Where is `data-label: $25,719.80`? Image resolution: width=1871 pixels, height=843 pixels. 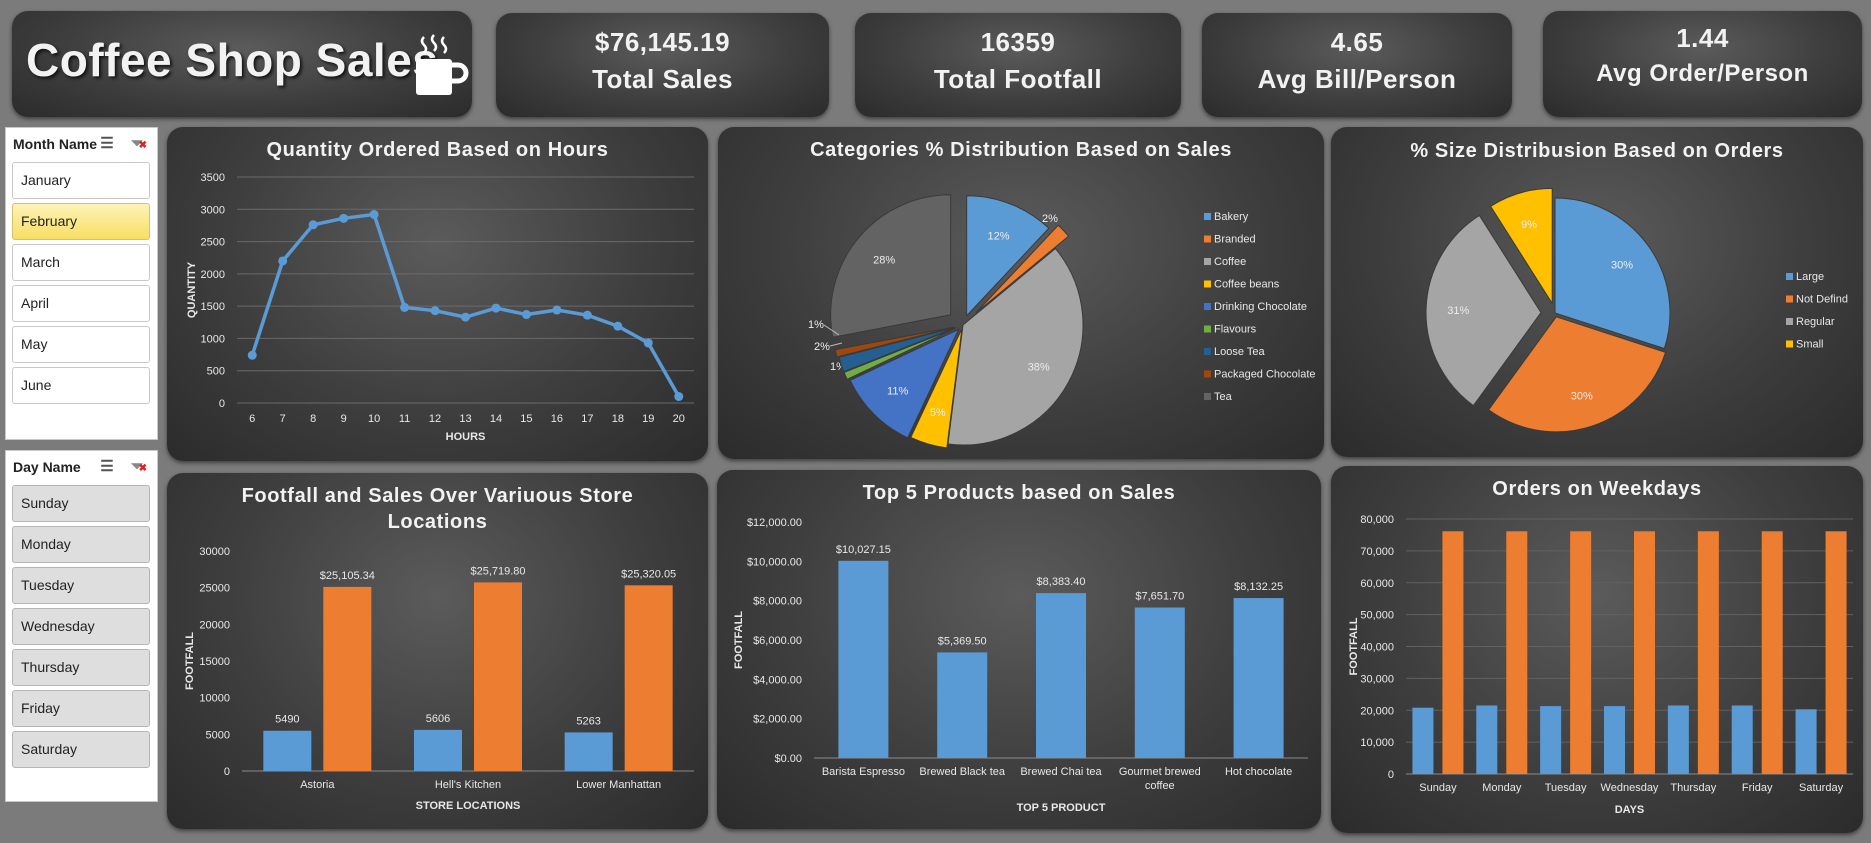
data-label: $25,719.80 is located at coordinates (497, 571).